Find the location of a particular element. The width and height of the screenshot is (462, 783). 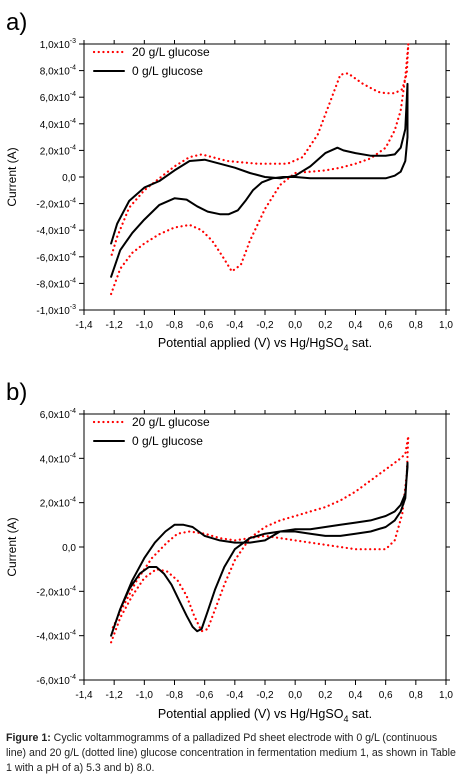

panel-label: a) is located at coordinates (16, 22).